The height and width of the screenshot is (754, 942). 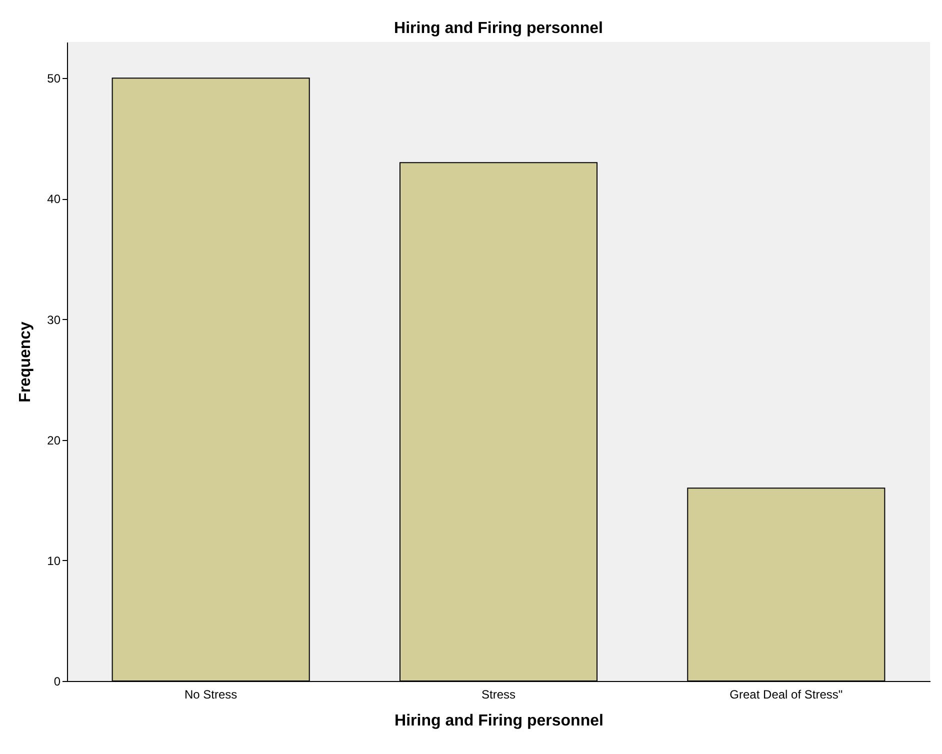 What do you see at coordinates (211, 695) in the screenshot?
I see `x-tick-label: No Stress` at bounding box center [211, 695].